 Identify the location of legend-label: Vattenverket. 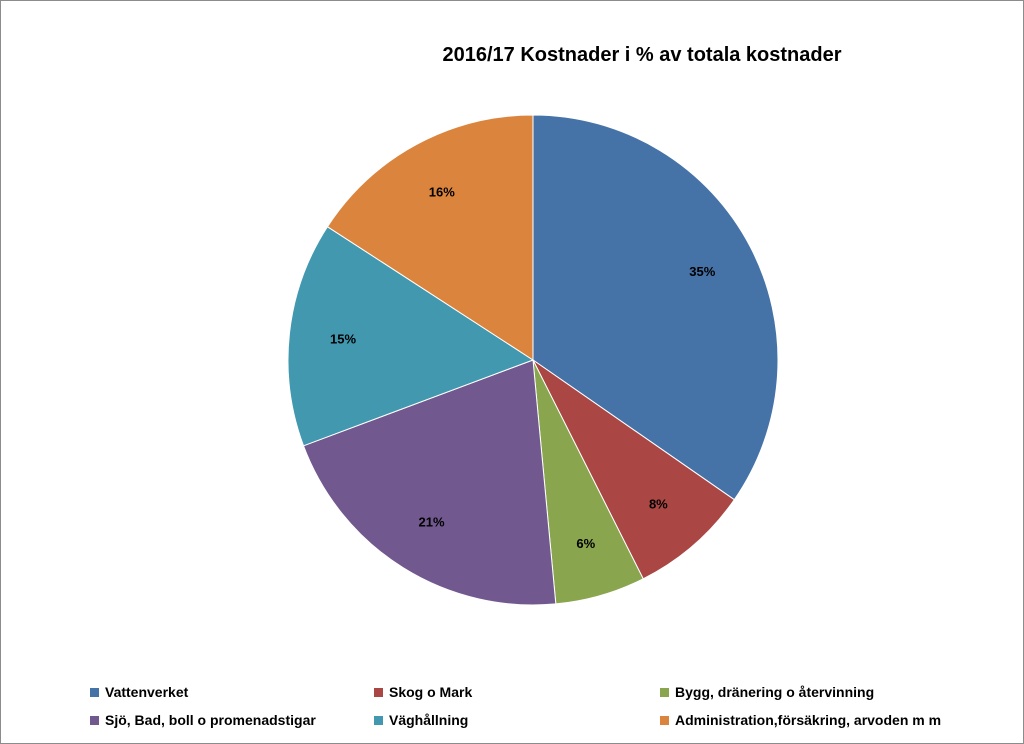
(147, 692).